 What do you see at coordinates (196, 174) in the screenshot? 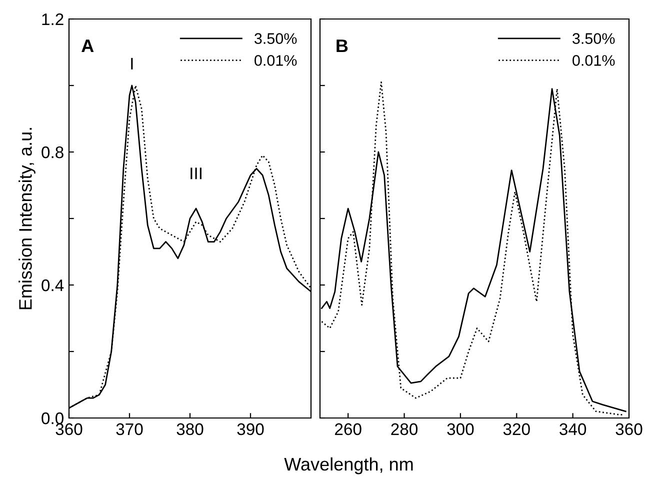
I see `annotation: III` at bounding box center [196, 174].